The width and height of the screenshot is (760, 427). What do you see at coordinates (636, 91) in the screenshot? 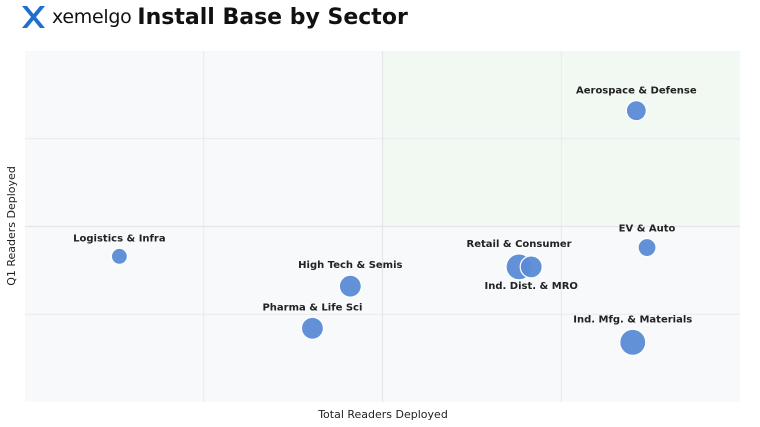
I see `point-label: Aerospace & Defense` at bounding box center [636, 91].